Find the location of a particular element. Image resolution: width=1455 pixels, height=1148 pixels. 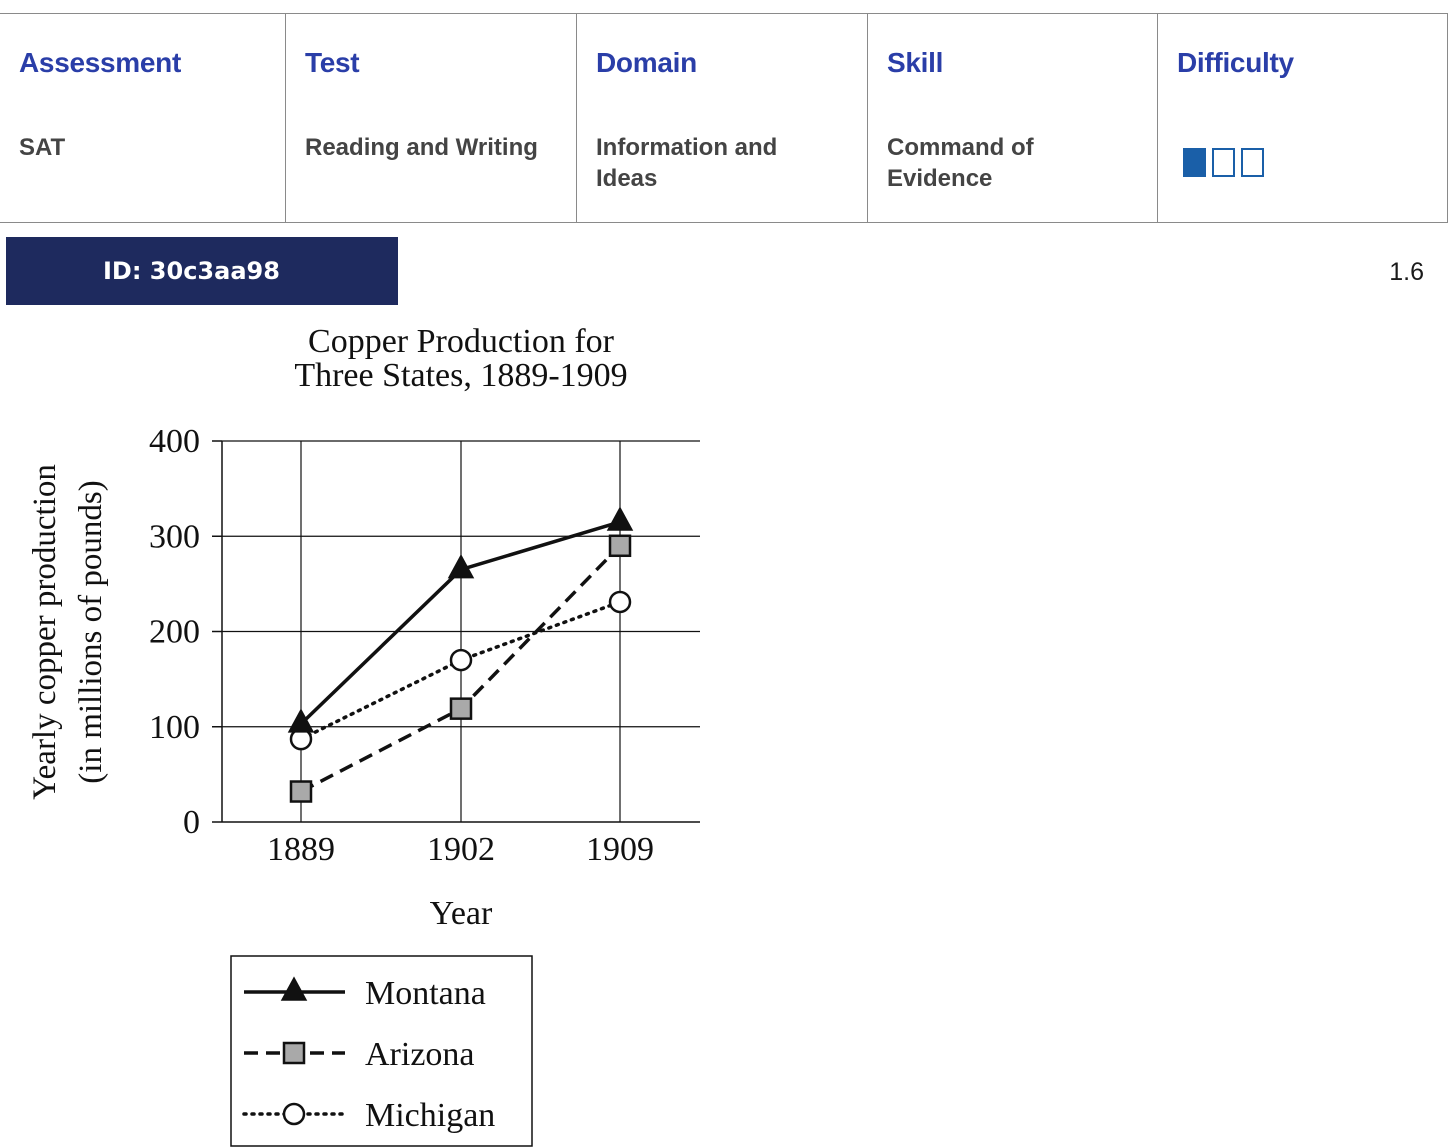

meta-col-domain: Domain Information and Ideas is located at coordinates (721, 118).